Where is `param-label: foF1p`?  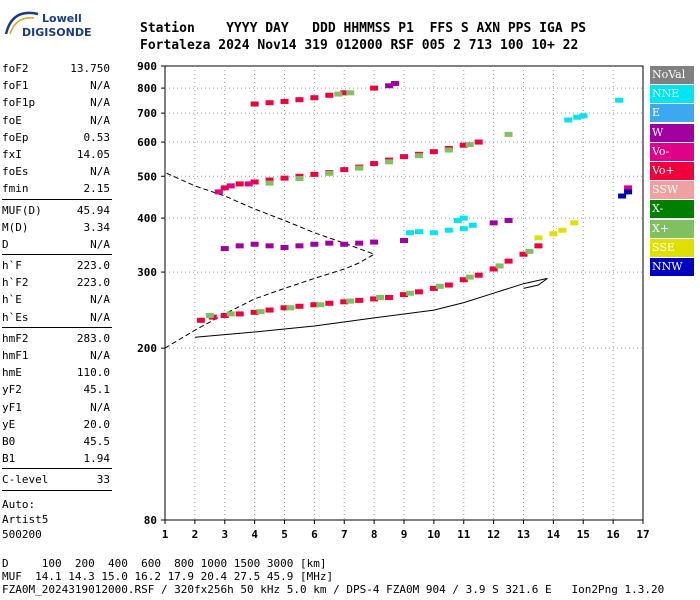
param-label: foF1p is located at coordinates (19, 103).